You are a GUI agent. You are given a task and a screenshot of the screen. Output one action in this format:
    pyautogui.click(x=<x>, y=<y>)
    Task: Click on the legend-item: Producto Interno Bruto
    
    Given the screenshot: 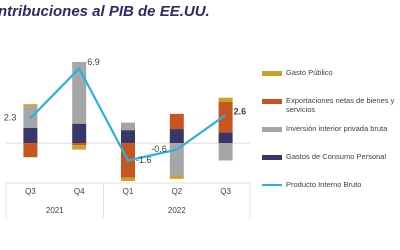 What is the action you would take?
    pyautogui.click(x=331, y=187)
    